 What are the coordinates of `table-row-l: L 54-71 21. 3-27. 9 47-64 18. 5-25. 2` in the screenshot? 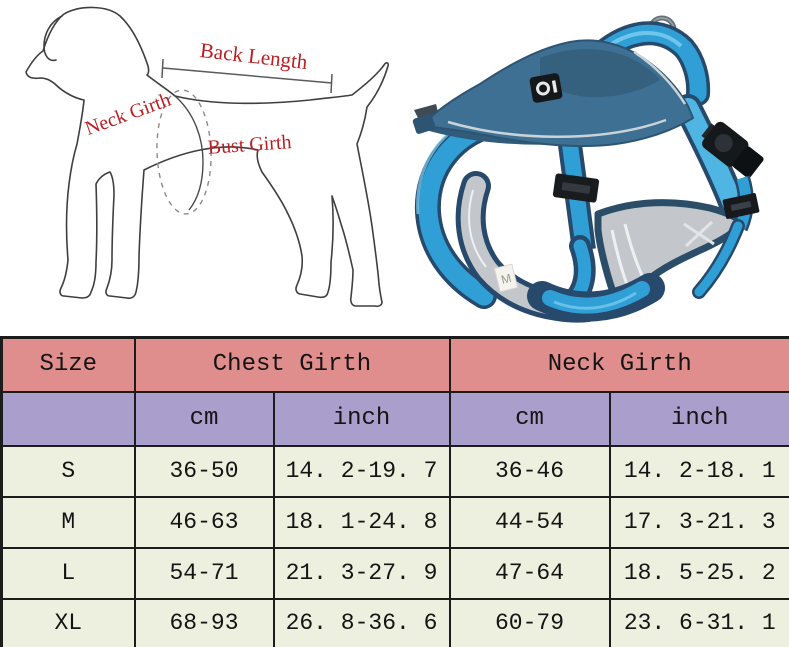 It's located at (394, 573).